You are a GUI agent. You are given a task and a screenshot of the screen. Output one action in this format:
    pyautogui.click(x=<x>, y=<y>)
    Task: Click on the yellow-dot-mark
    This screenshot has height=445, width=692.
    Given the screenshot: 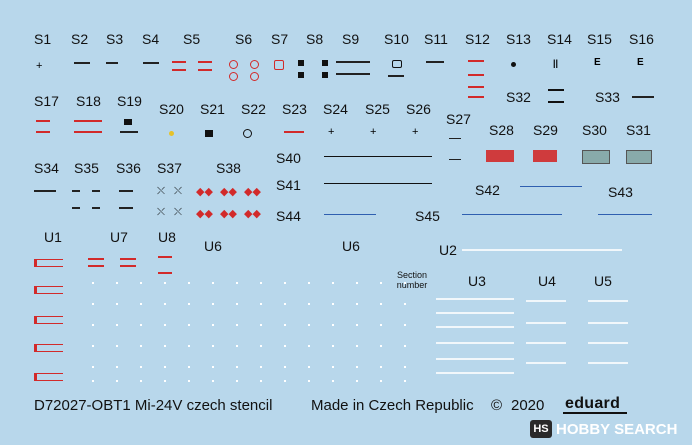 What is the action you would take?
    pyautogui.click(x=171, y=133)
    